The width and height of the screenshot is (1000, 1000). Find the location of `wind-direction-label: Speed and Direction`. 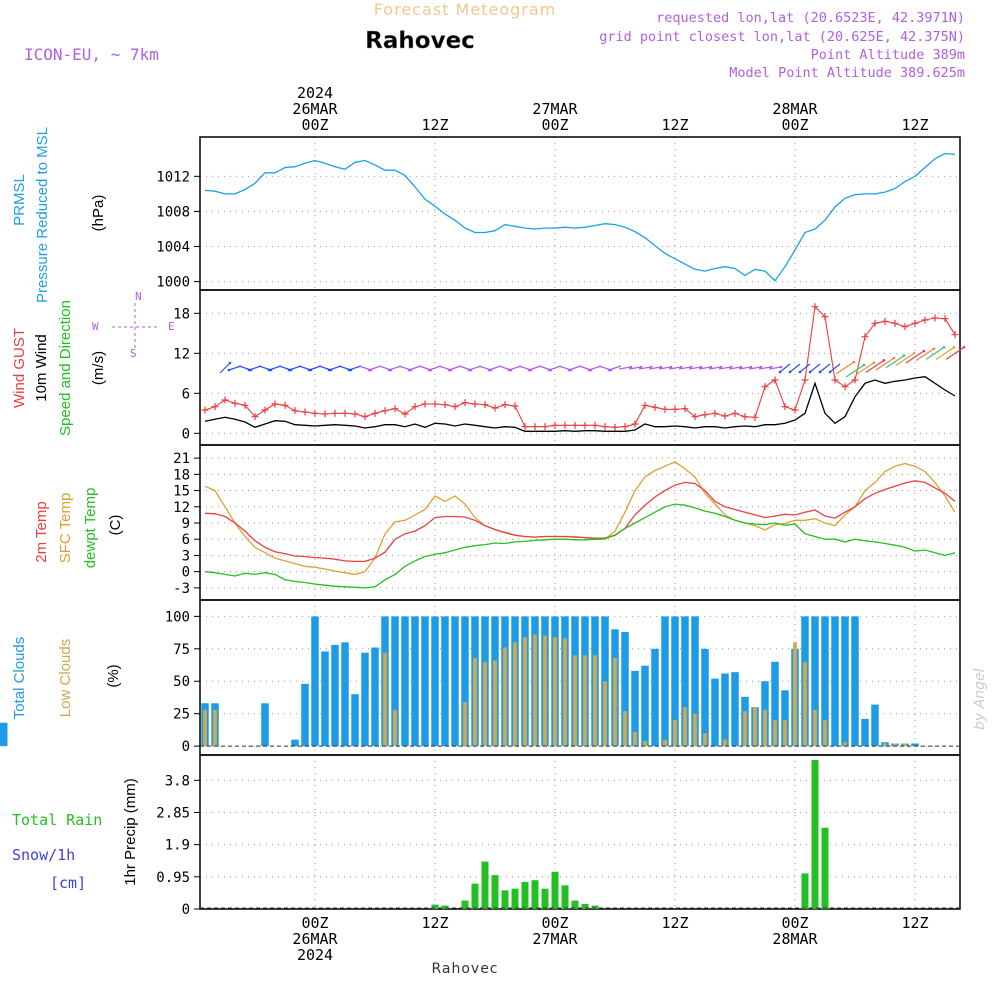

wind-direction-label: Speed and Direction is located at coordinates (65, 368).